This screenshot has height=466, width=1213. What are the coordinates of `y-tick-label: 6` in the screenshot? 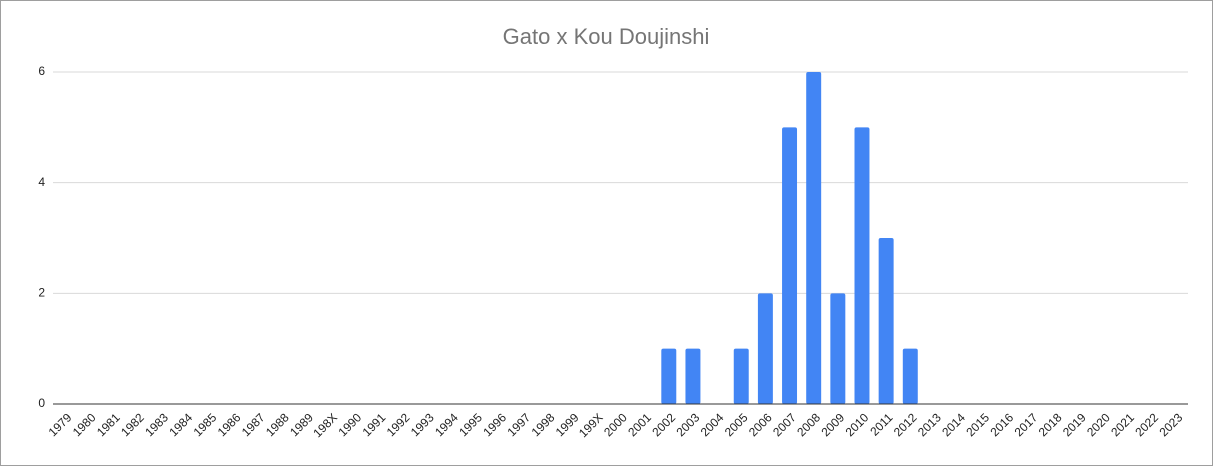 It's located at (41, 71).